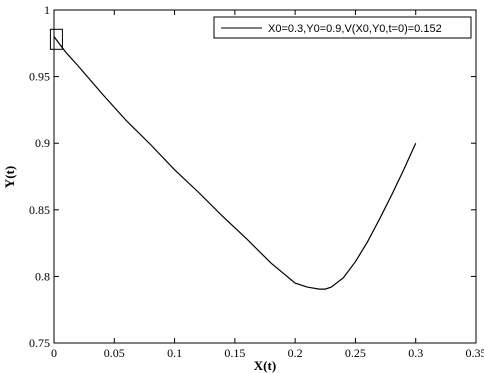 The width and height of the screenshot is (484, 373). I want to click on annotation-layer, so click(56, 39).